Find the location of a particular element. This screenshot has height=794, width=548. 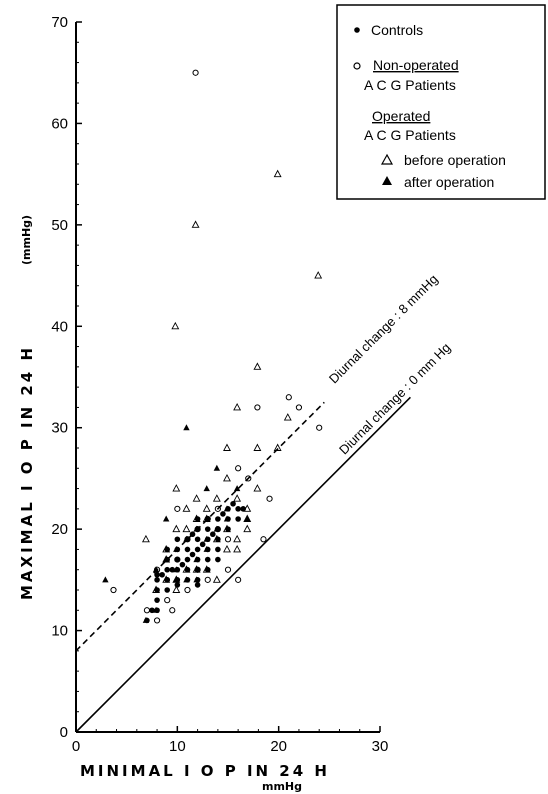

y-tick-label: 70 is located at coordinates (59, 22).